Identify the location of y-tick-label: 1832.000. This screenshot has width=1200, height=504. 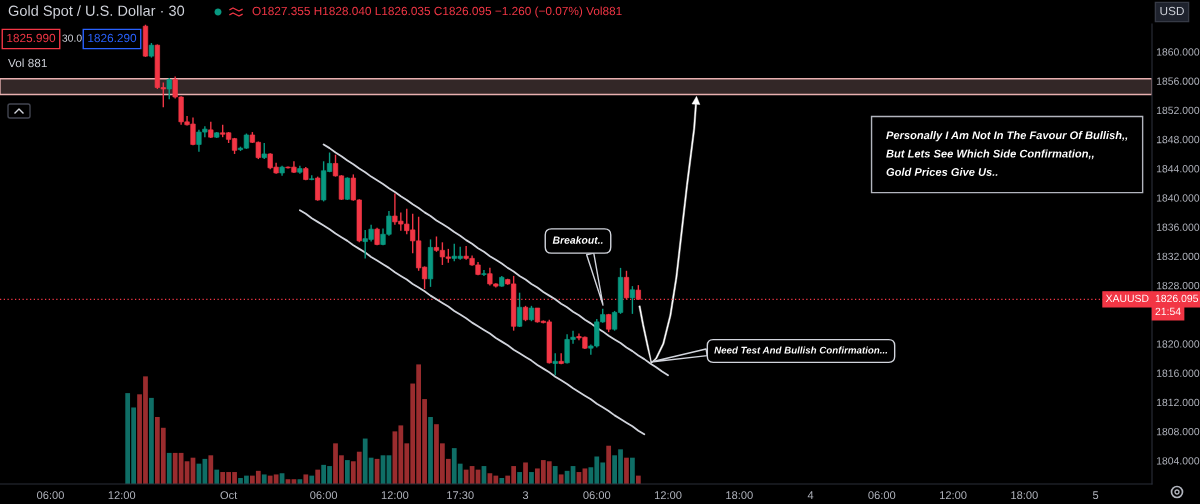
(1178, 256).